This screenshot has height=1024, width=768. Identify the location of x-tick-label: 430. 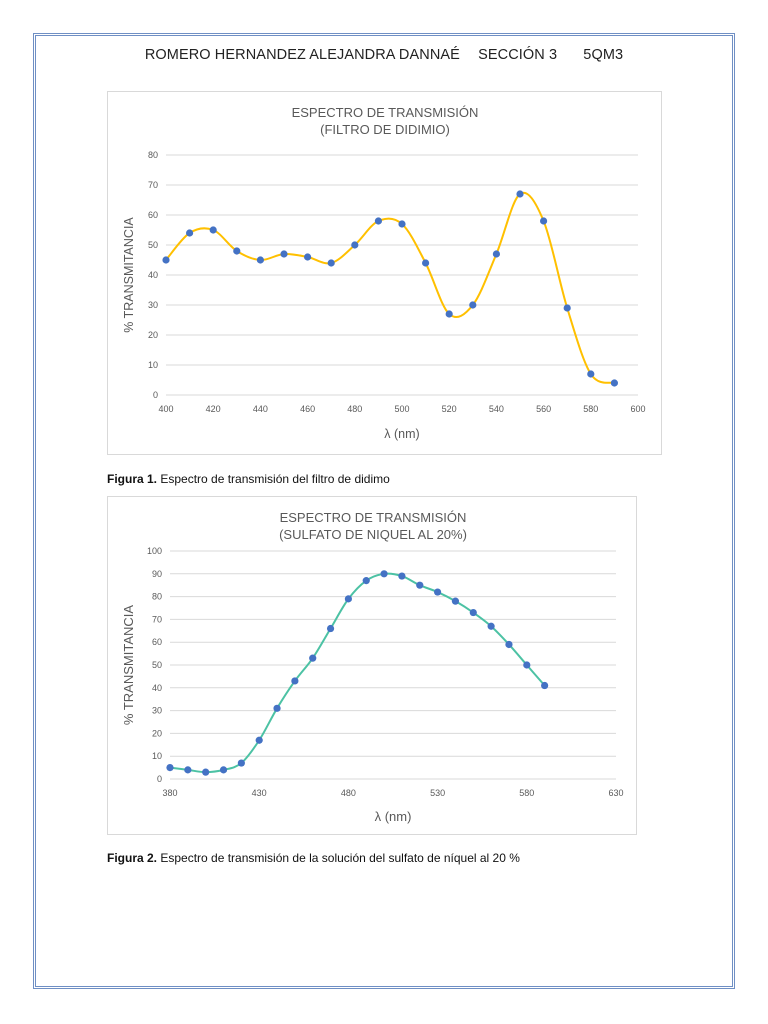
(259, 793).